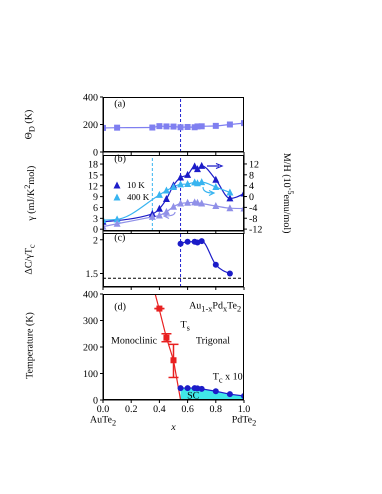 The width and height of the screenshot is (382, 494). What do you see at coordinates (90, 374) in the screenshot?
I see `y-tick-label: 100` at bounding box center [90, 374].